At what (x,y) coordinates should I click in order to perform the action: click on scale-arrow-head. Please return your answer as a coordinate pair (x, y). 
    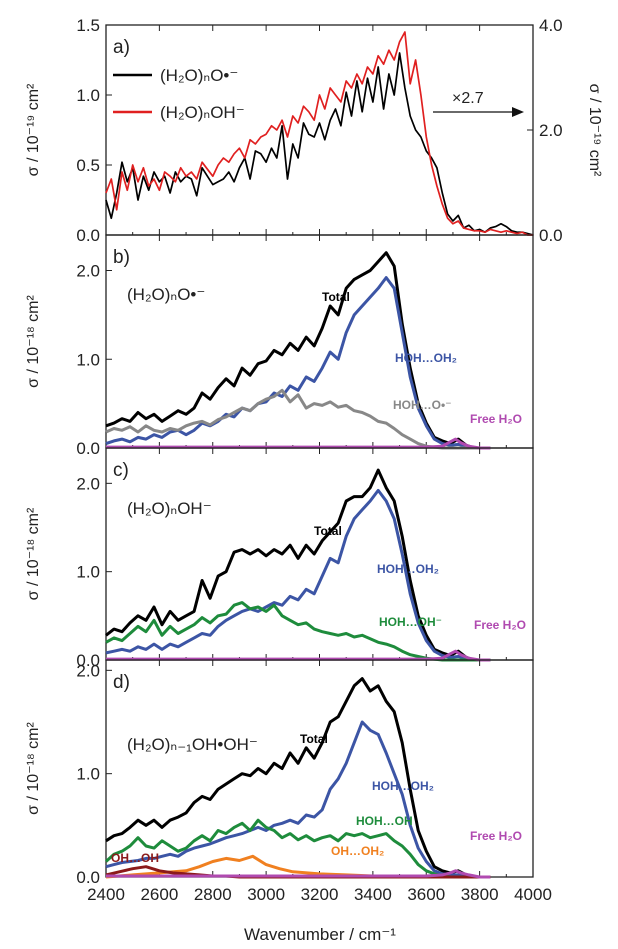
    Looking at the image, I should click on (518, 112).